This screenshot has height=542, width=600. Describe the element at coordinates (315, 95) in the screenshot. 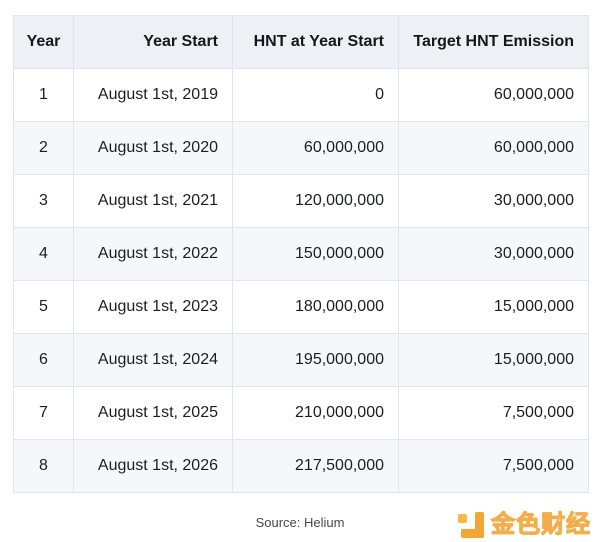

I see `table-cell: 0` at that location.